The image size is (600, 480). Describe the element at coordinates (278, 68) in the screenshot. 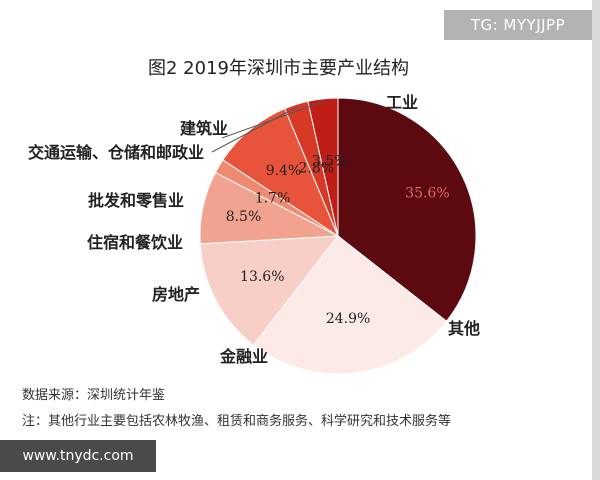

I see `chart-title: 图2 2019年深圳市主要产业结构` at that location.